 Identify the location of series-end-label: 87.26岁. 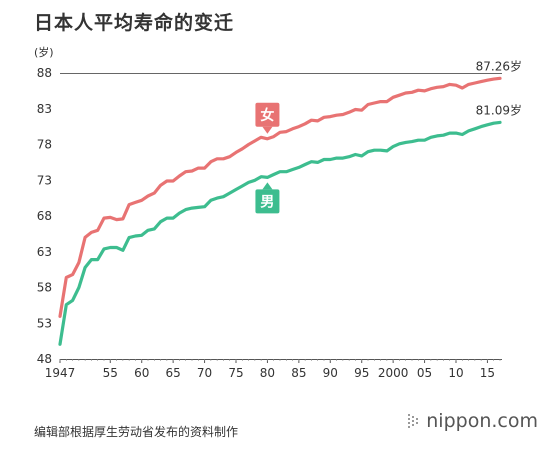
(499, 65).